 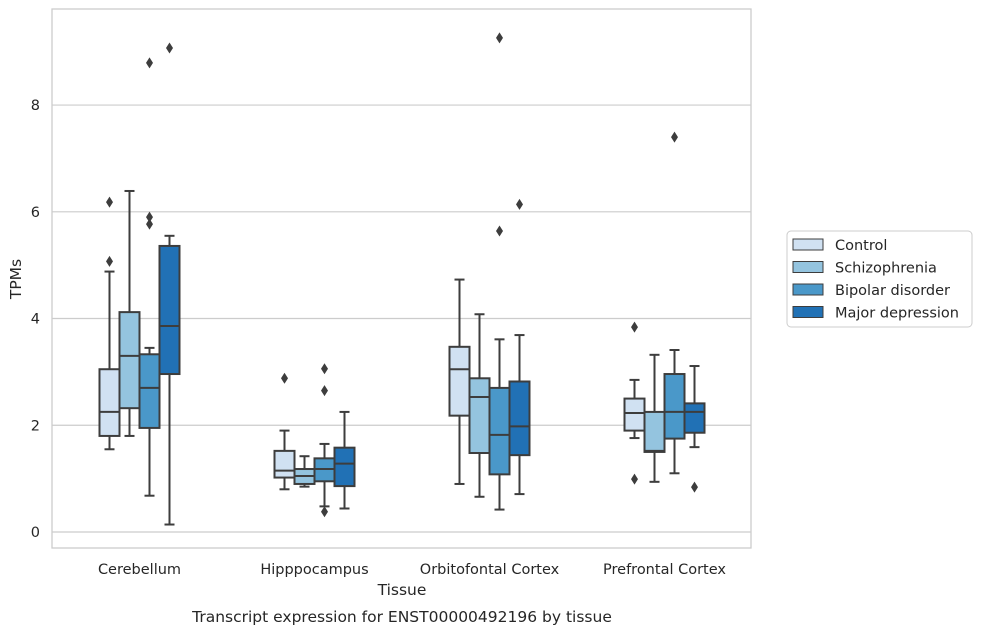 I want to click on legend-label: Control, so click(x=861, y=246).